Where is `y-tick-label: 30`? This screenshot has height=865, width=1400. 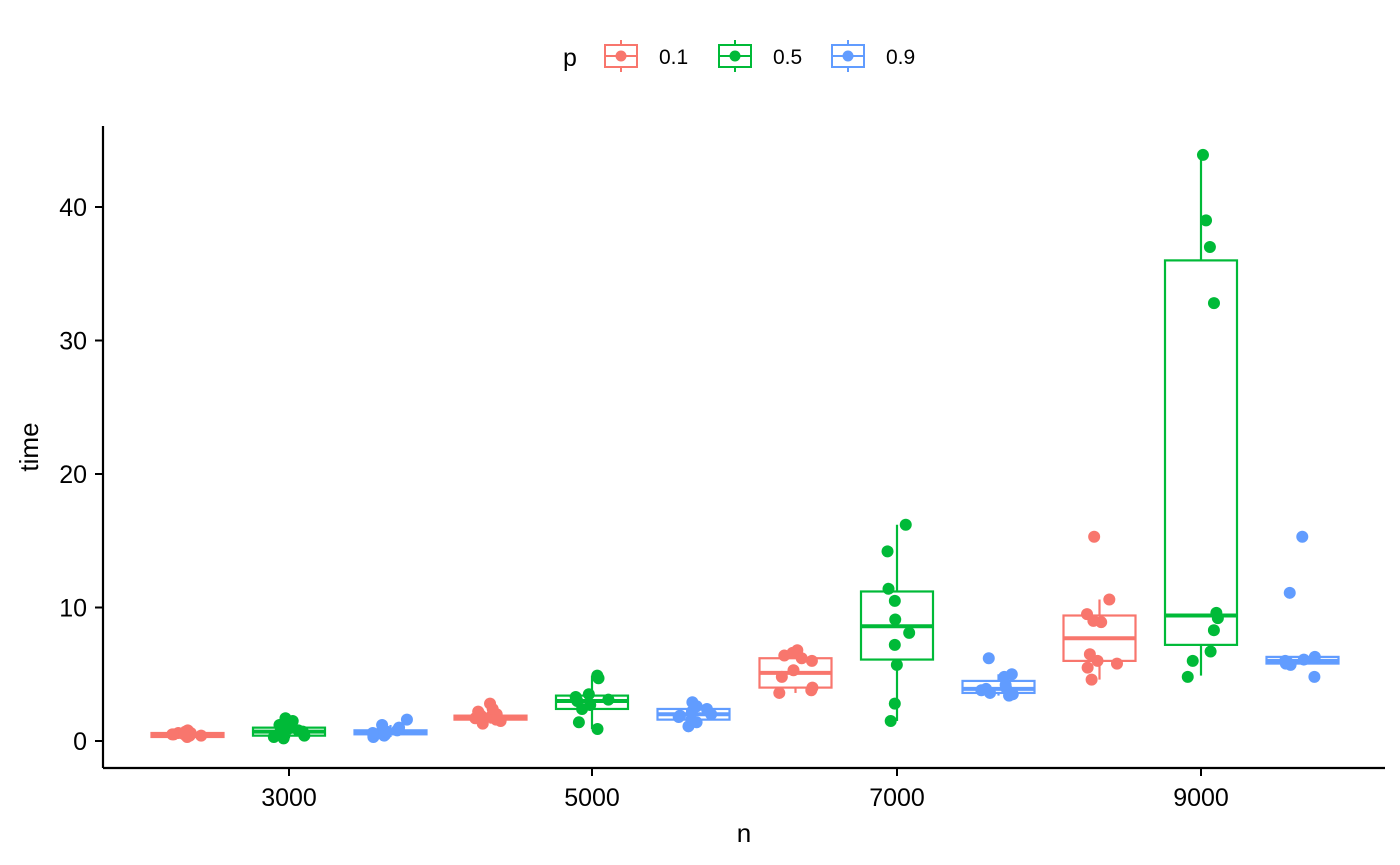 y-tick-label: 30 is located at coordinates (73, 342).